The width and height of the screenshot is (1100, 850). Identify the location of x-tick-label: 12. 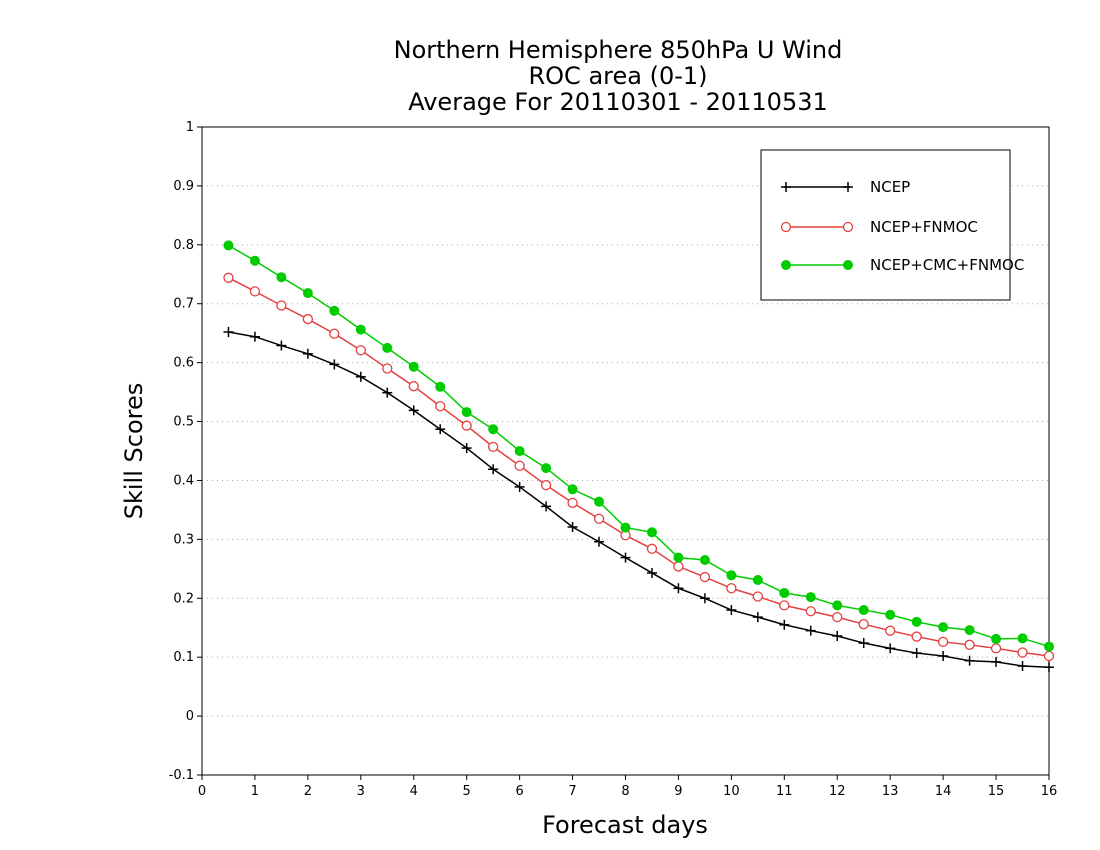
(837, 791).